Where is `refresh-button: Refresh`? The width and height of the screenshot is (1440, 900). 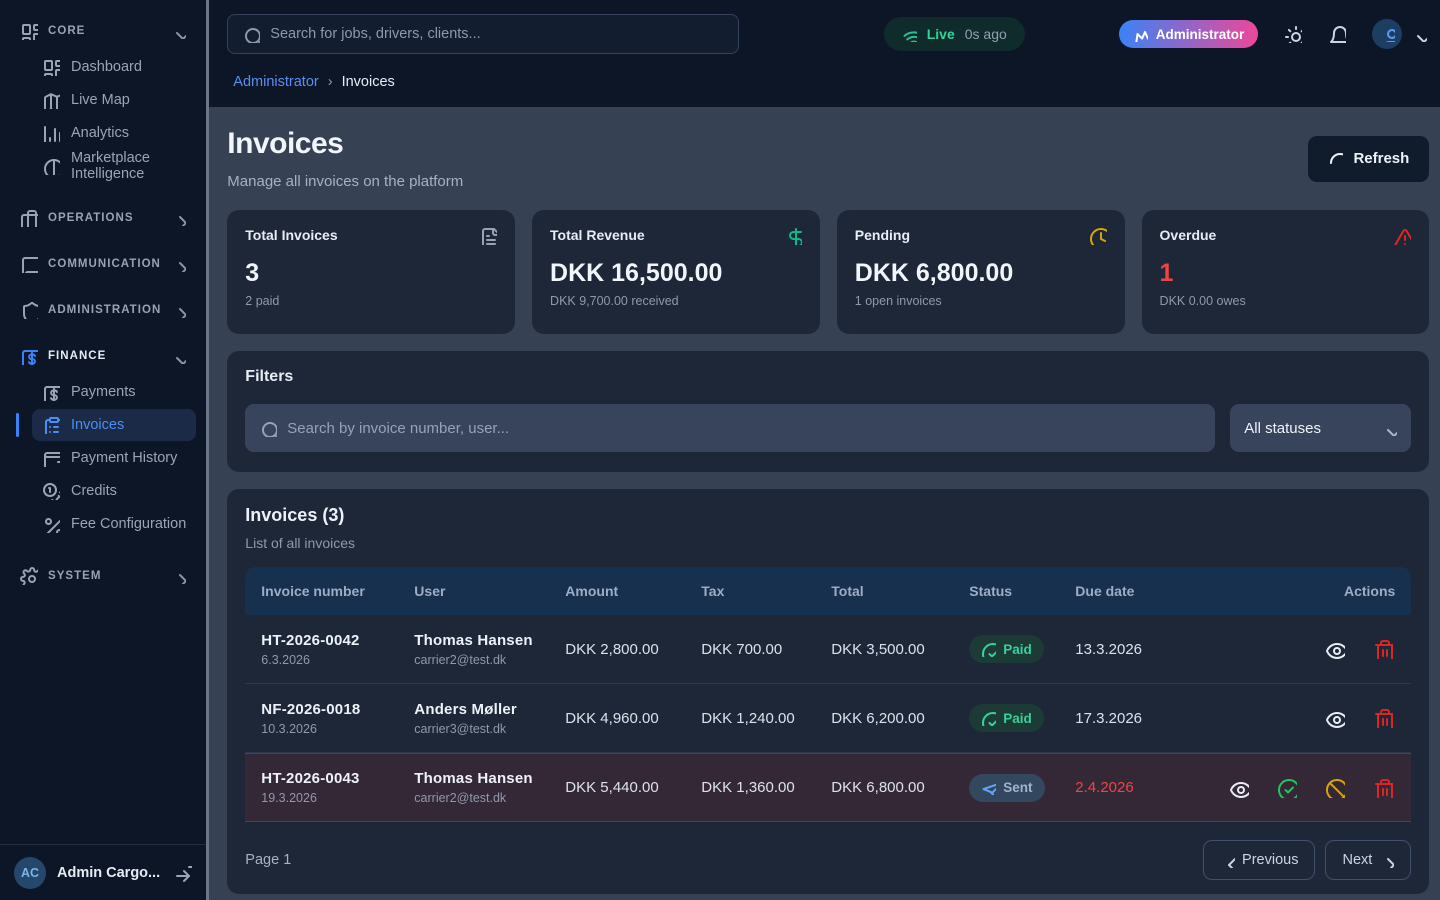 refresh-button: Refresh is located at coordinates (1369, 158).